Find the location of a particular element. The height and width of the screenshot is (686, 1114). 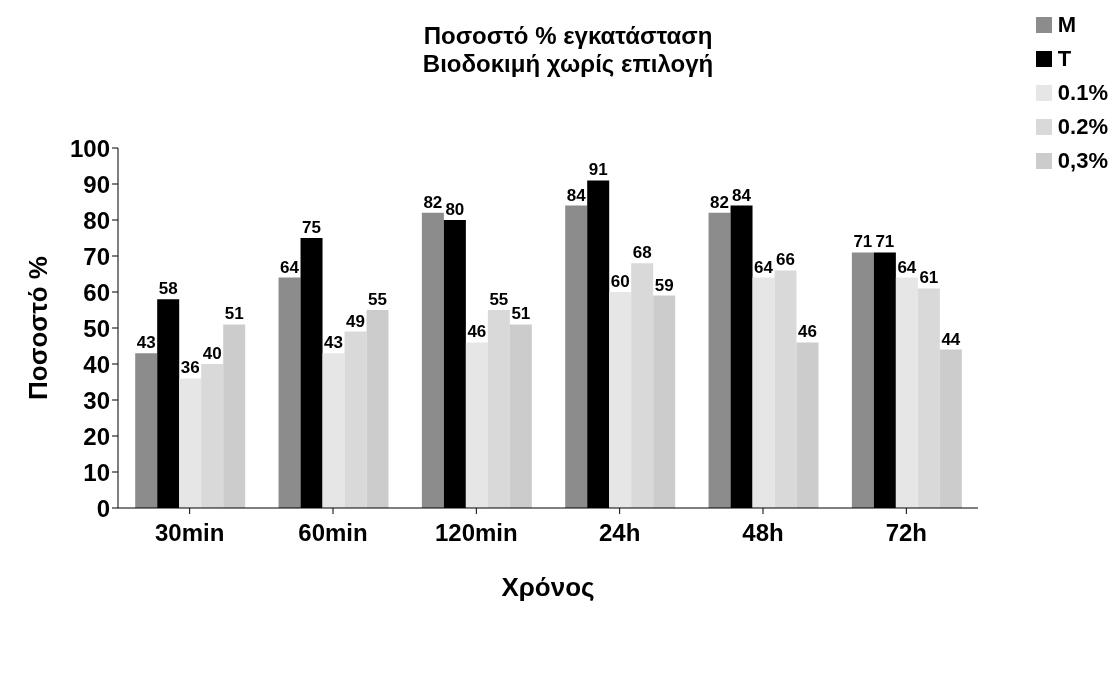

y-tick-label: 30 is located at coordinates (96, 400).